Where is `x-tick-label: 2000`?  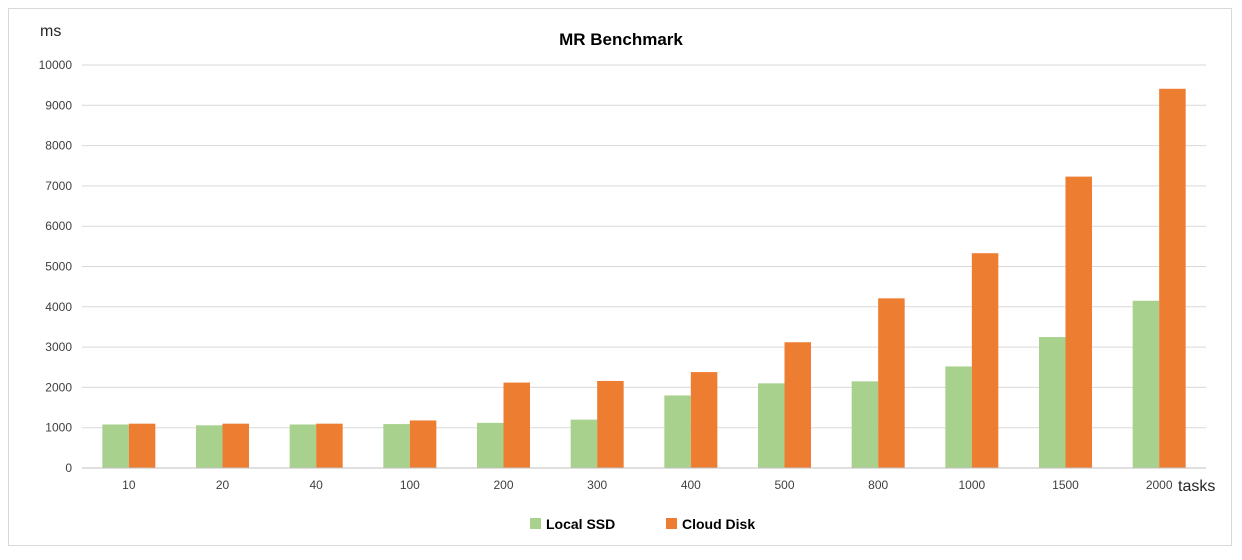 x-tick-label: 2000 is located at coordinates (1159, 485).